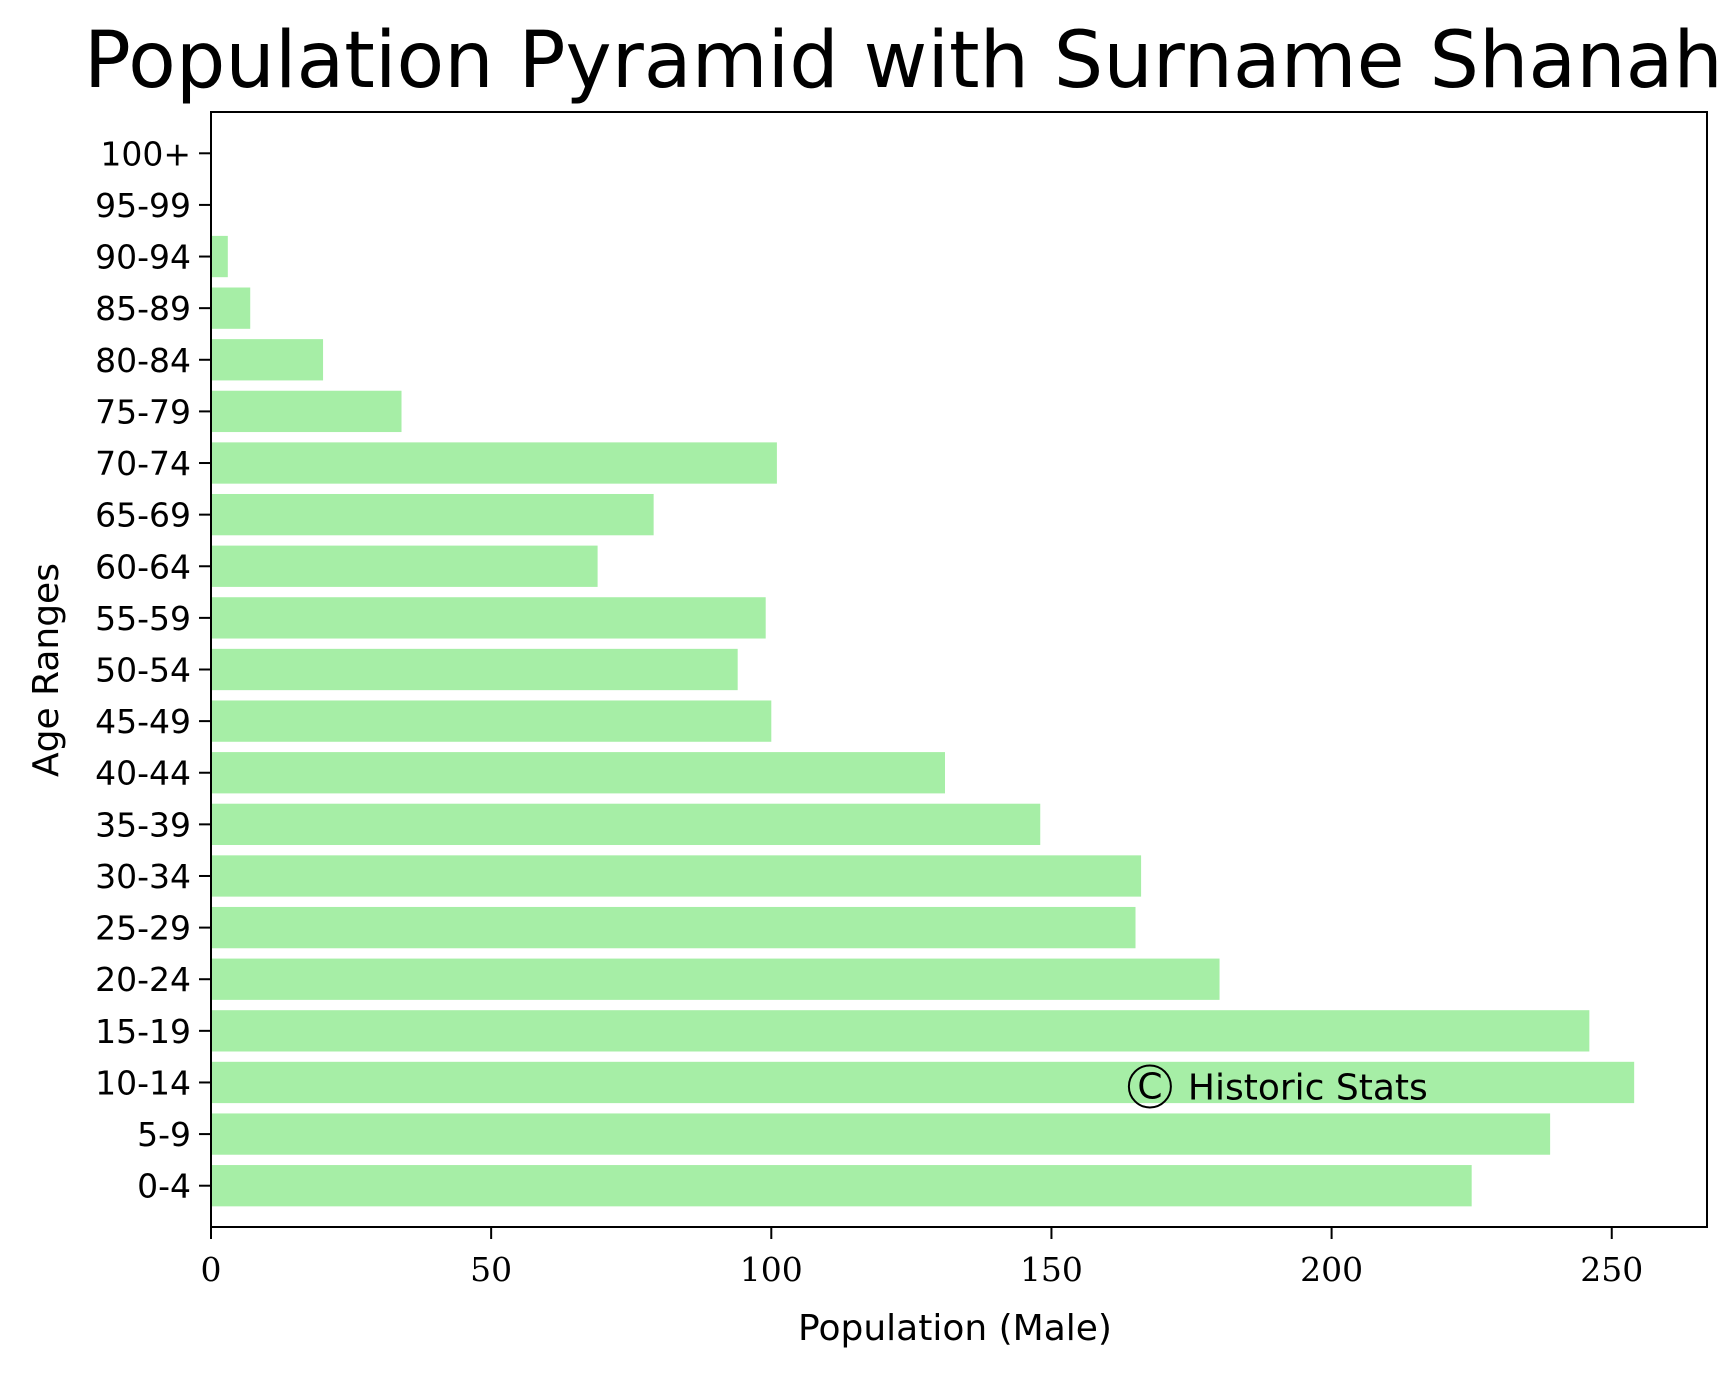  What do you see at coordinates (1331, 1269) in the screenshot?
I see `x-tick-label: 200` at bounding box center [1331, 1269].